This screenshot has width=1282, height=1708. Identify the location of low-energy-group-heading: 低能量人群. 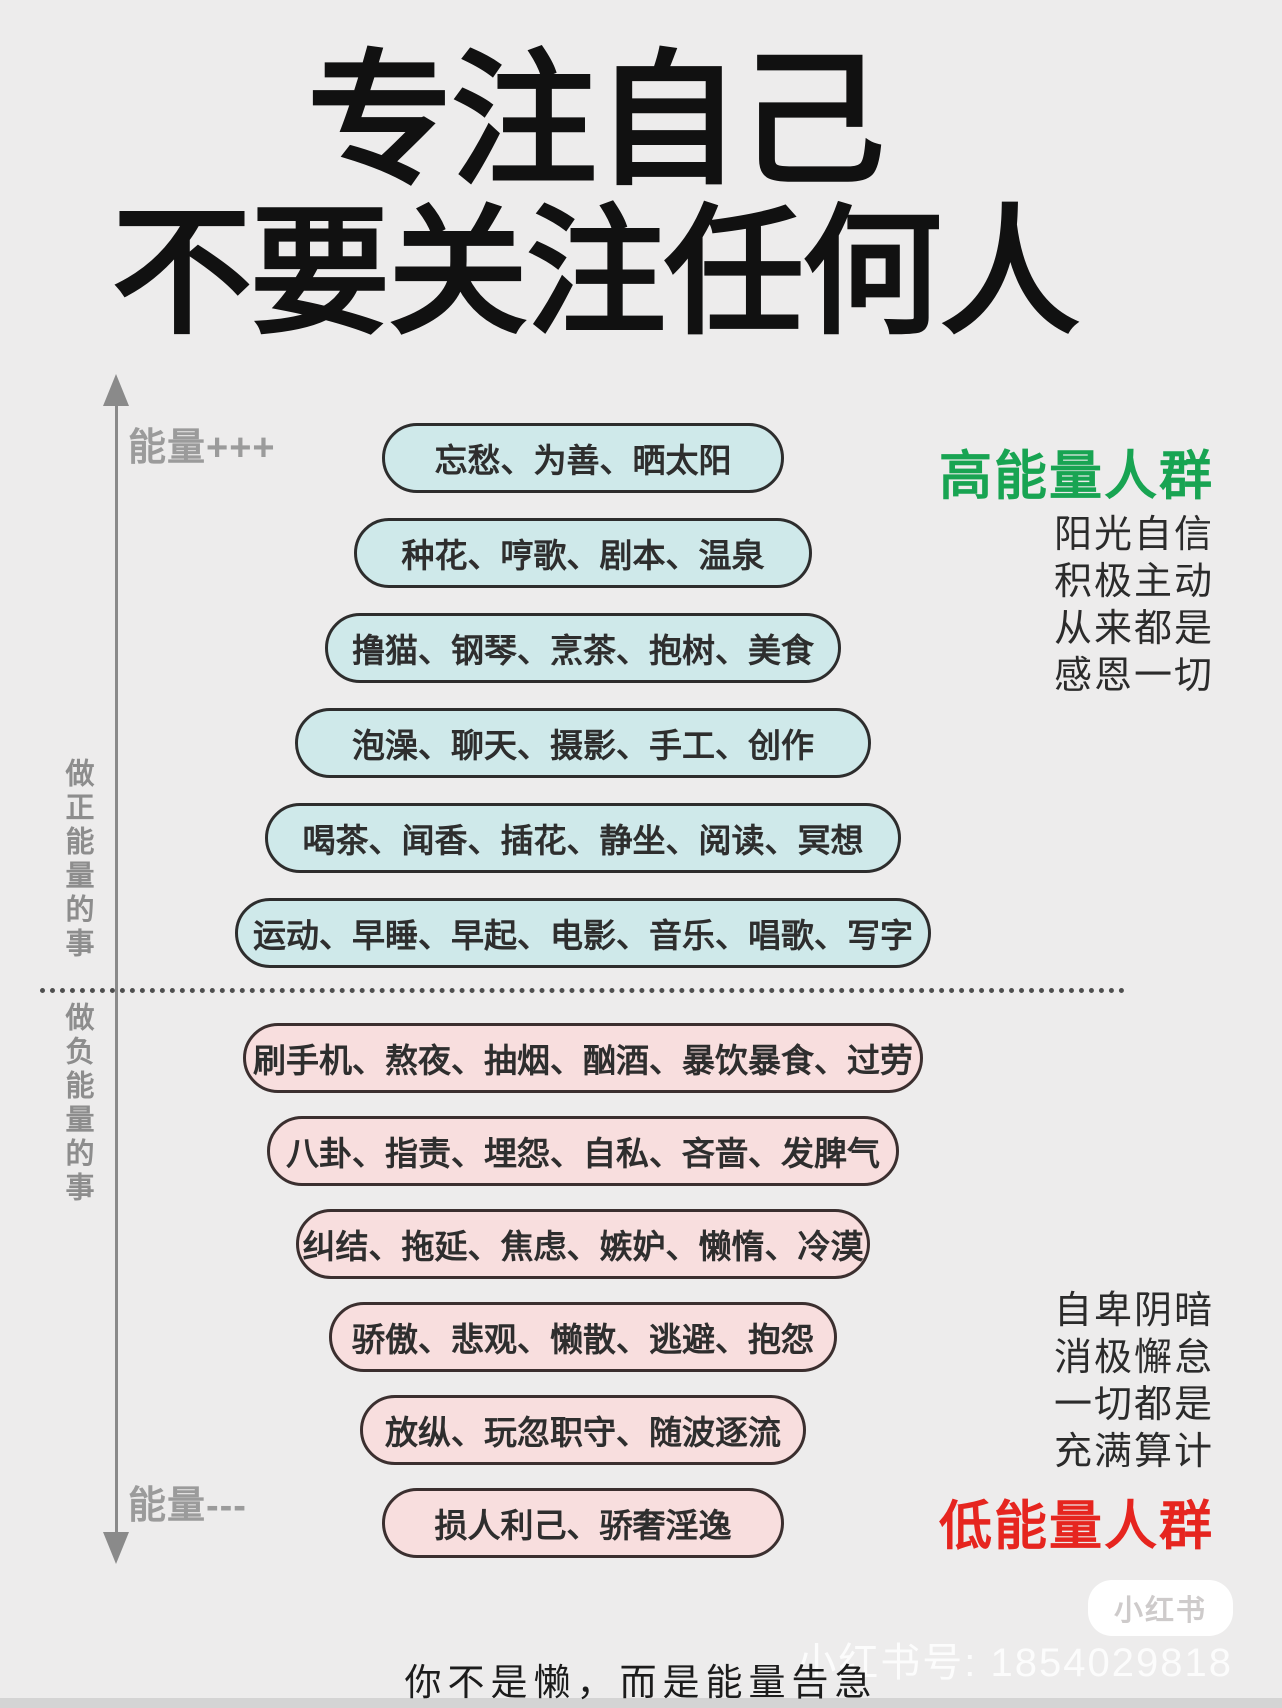
(1076, 1526).